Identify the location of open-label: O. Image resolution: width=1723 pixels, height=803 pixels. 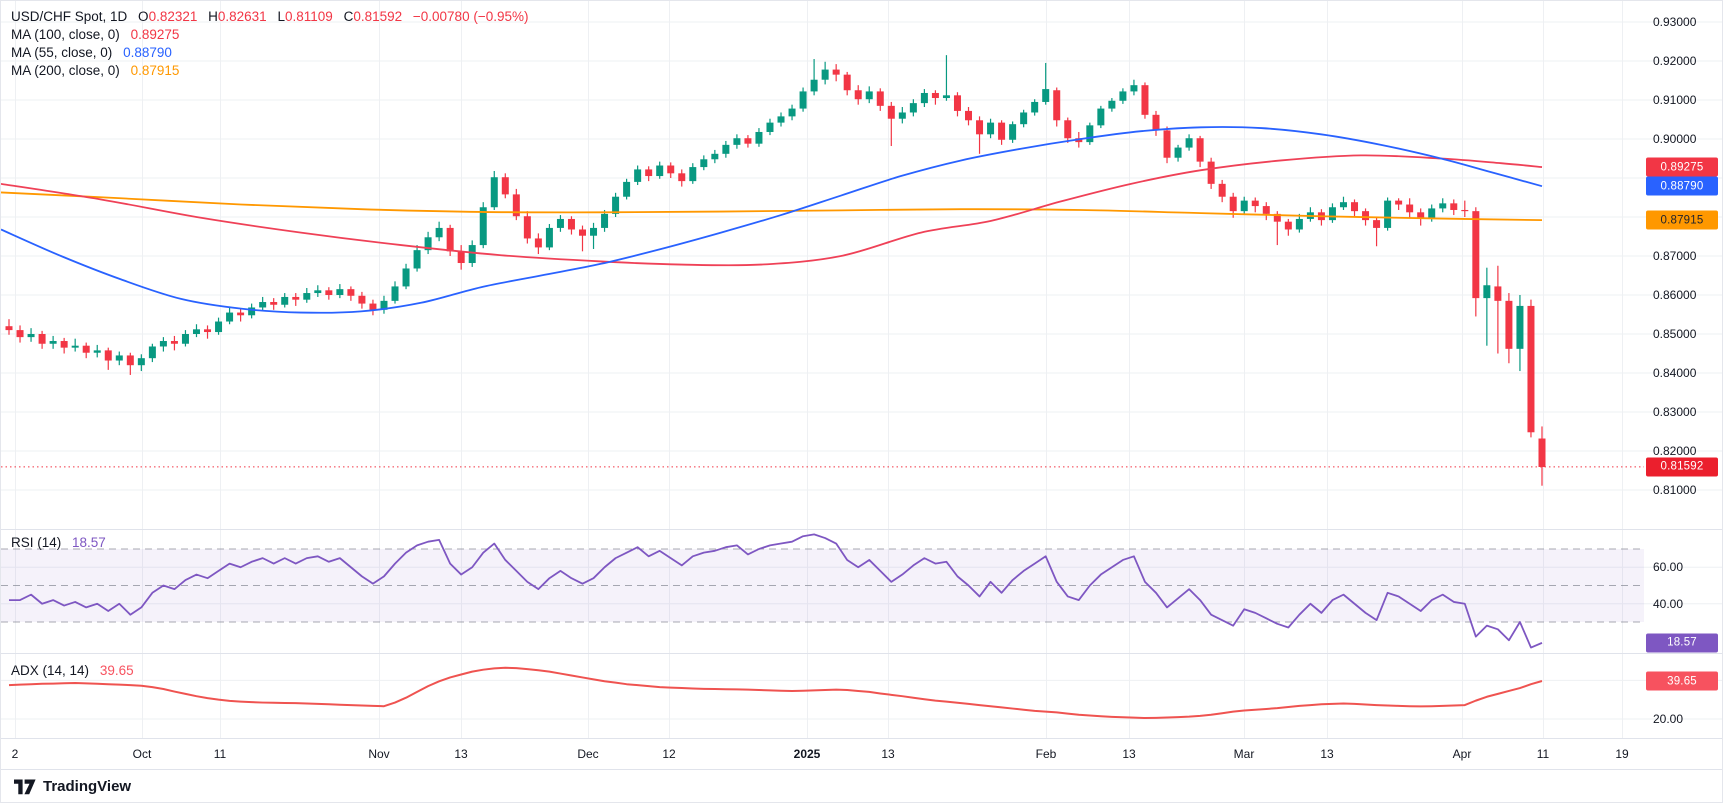
(143, 16).